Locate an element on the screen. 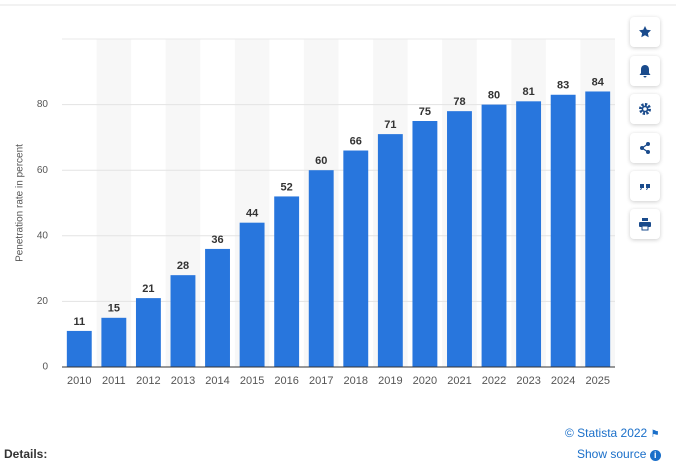 Image resolution: width=676 pixels, height=474 pixels. y-tick-label: 80 is located at coordinates (43, 104).